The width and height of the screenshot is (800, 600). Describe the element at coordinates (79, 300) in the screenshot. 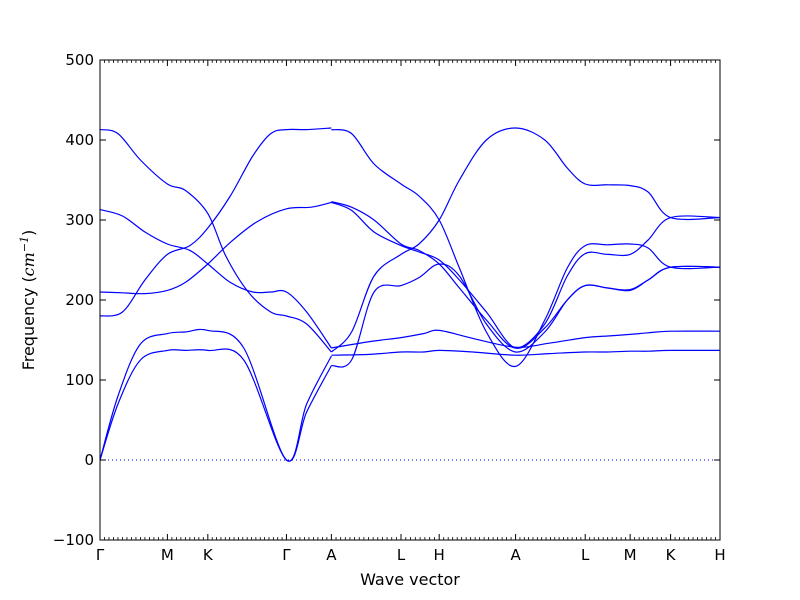

I see `y-tick-label: 200` at that location.